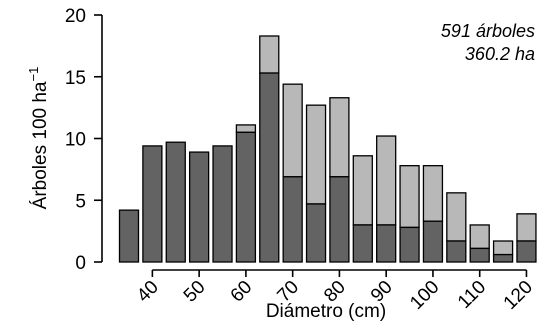 The height and width of the screenshot is (329, 539). I want to click on x-tick-label-60: 60, so click(242, 292).